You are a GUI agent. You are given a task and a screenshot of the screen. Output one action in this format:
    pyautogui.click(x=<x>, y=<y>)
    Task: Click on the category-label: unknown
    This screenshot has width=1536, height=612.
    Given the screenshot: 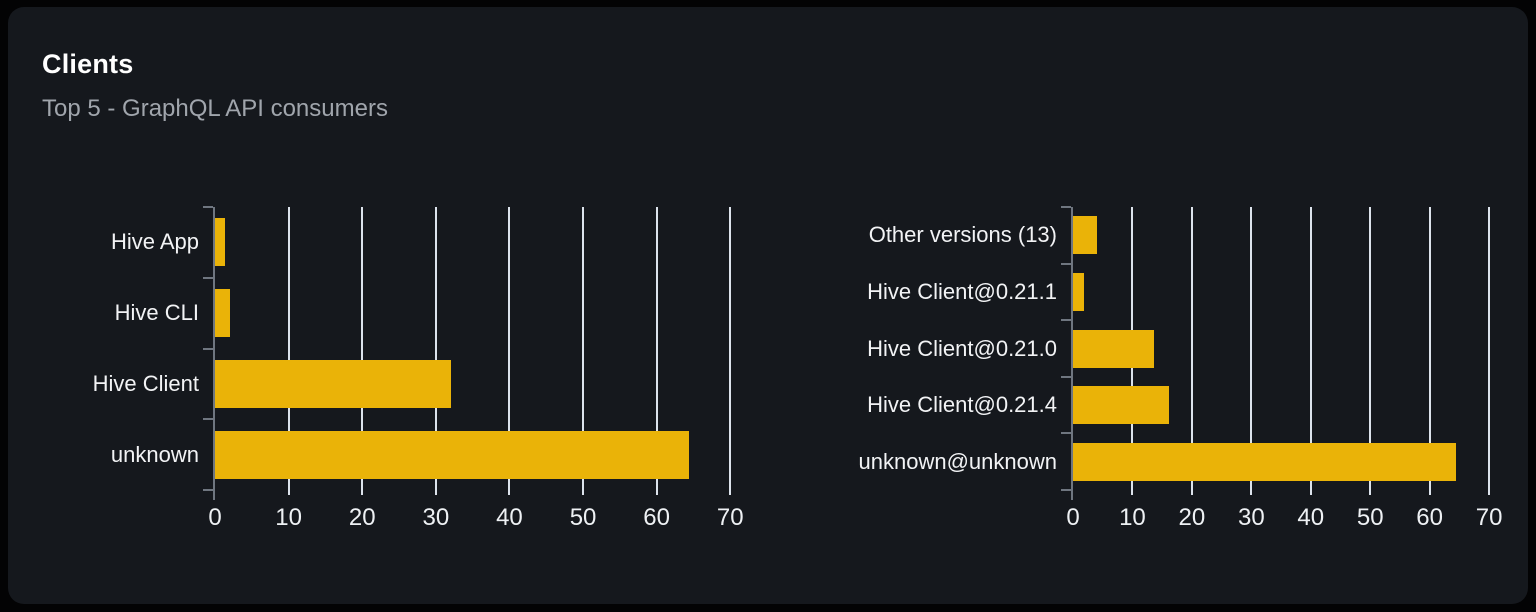 What is the action you would take?
    pyautogui.click(x=154, y=454)
    